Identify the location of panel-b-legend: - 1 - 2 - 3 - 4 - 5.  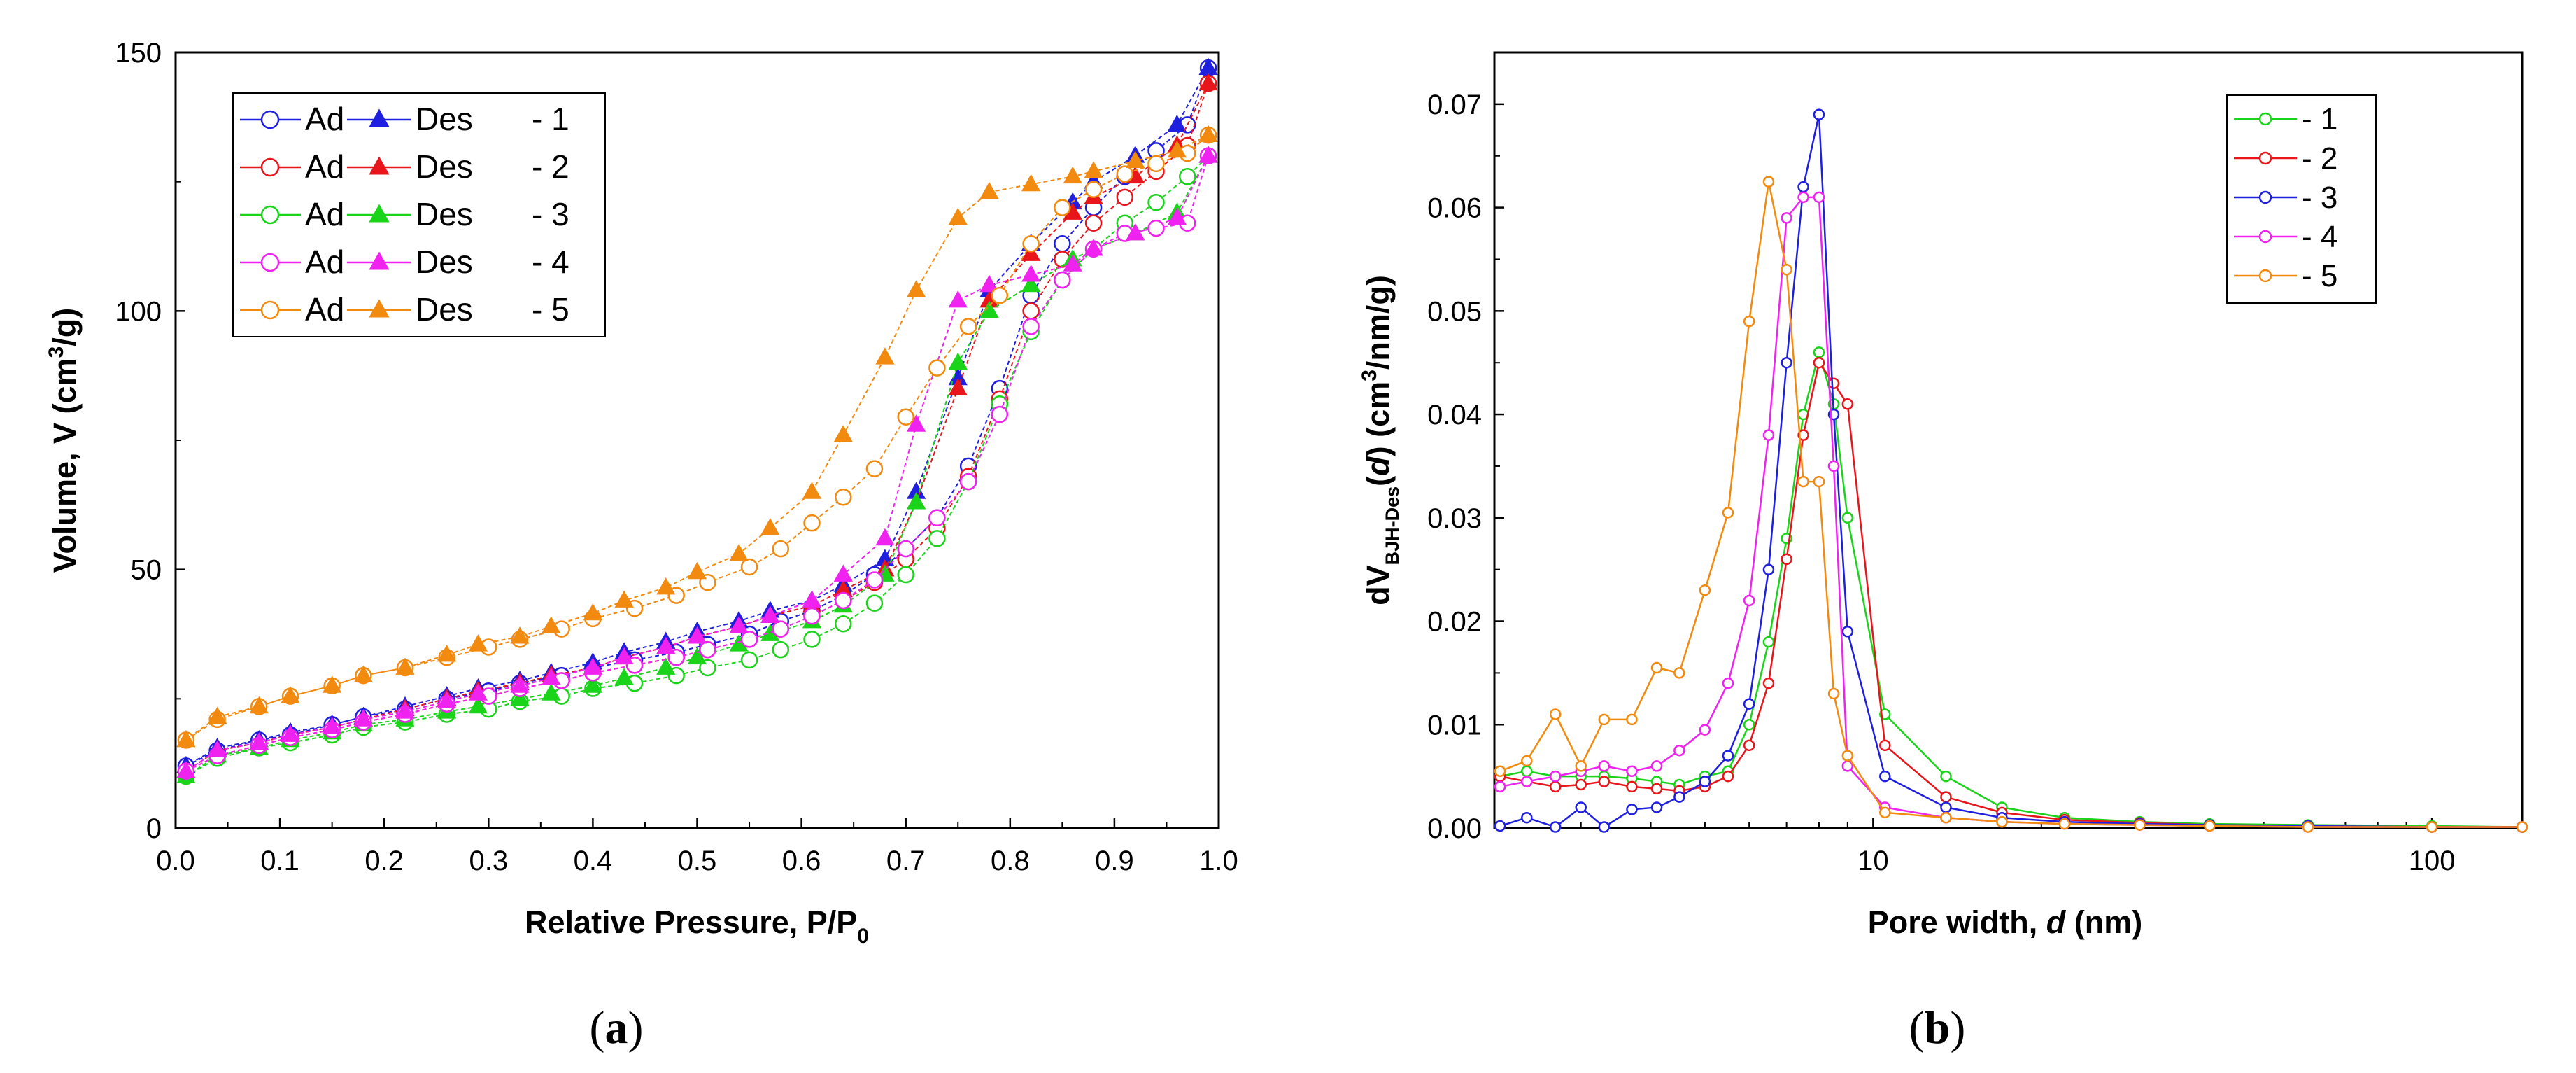
(2301, 199).